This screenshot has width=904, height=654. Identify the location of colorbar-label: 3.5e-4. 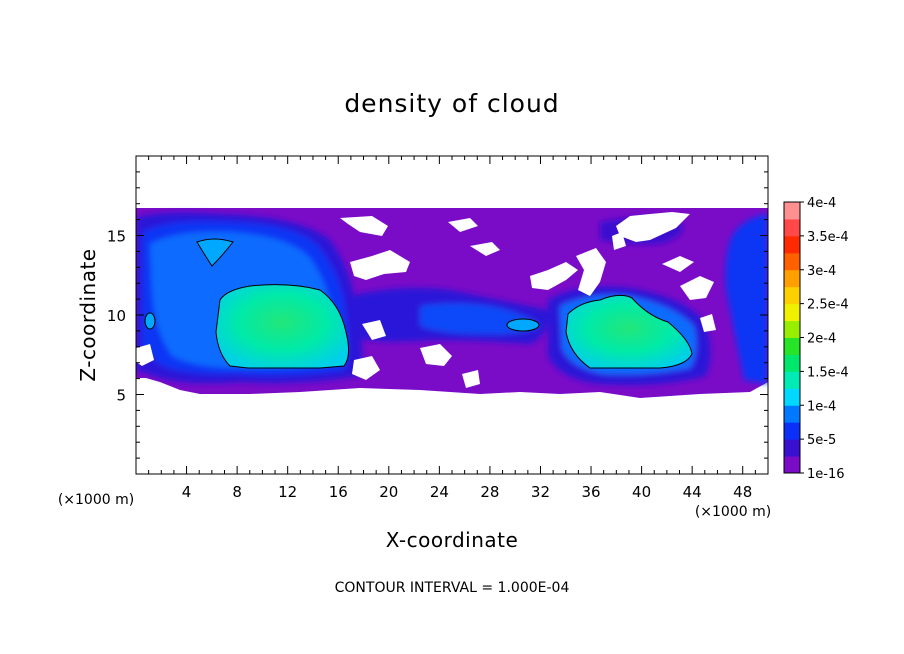
(828, 237).